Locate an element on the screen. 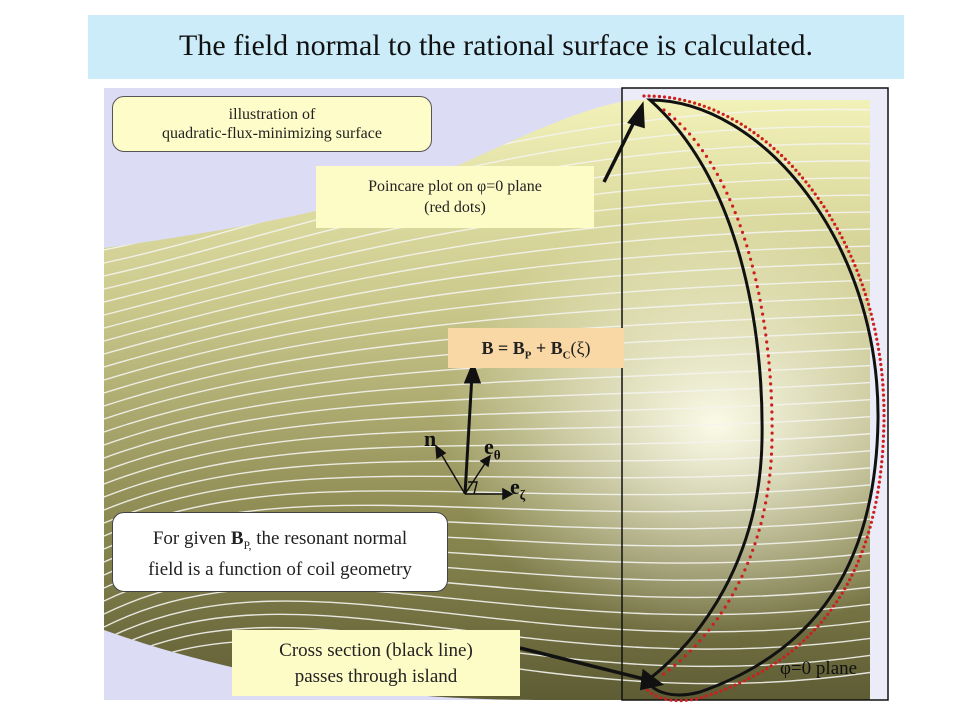  right-angle-mark is located at coordinates (473, 488).